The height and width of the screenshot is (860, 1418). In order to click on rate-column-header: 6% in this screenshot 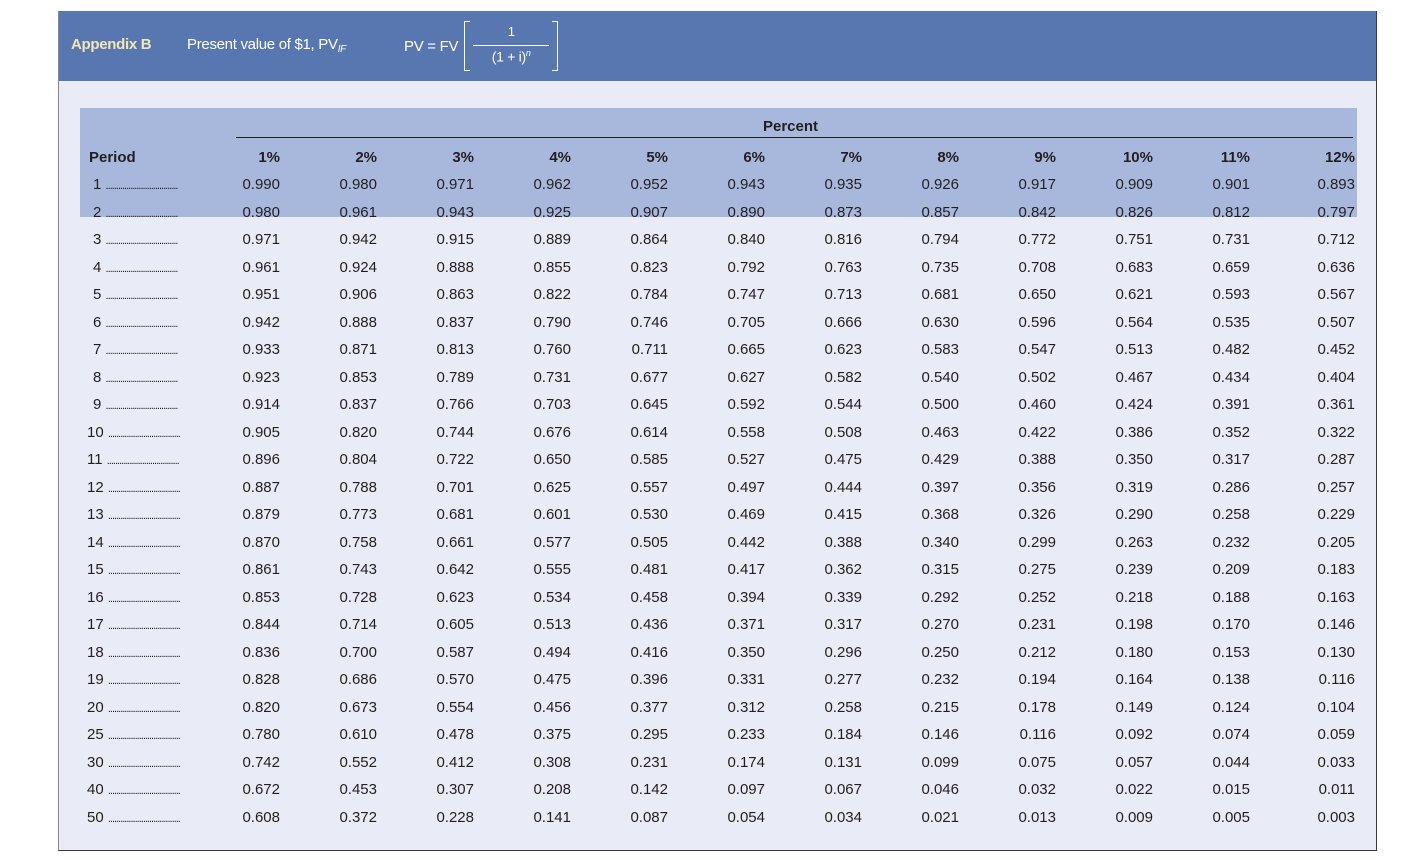, I will do `click(754, 157)`.